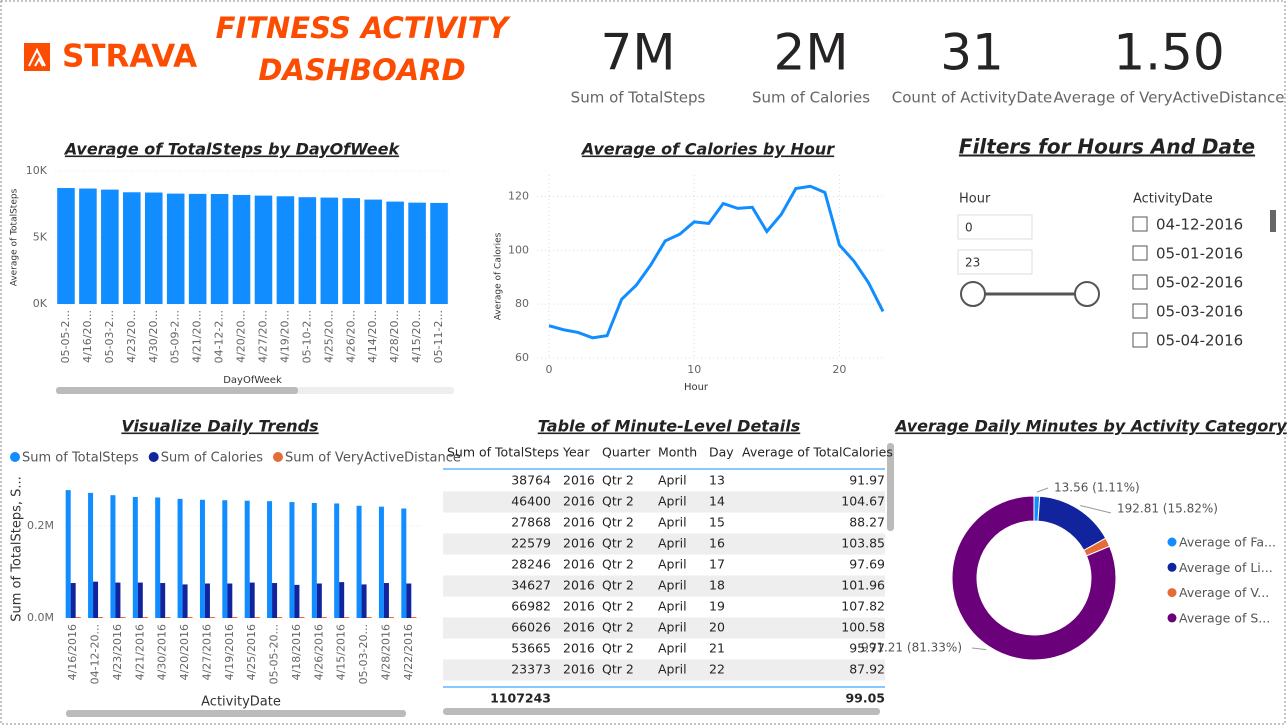  Describe the element at coordinates (865, 698) in the screenshot. I see `total-cell: 99.05` at that location.